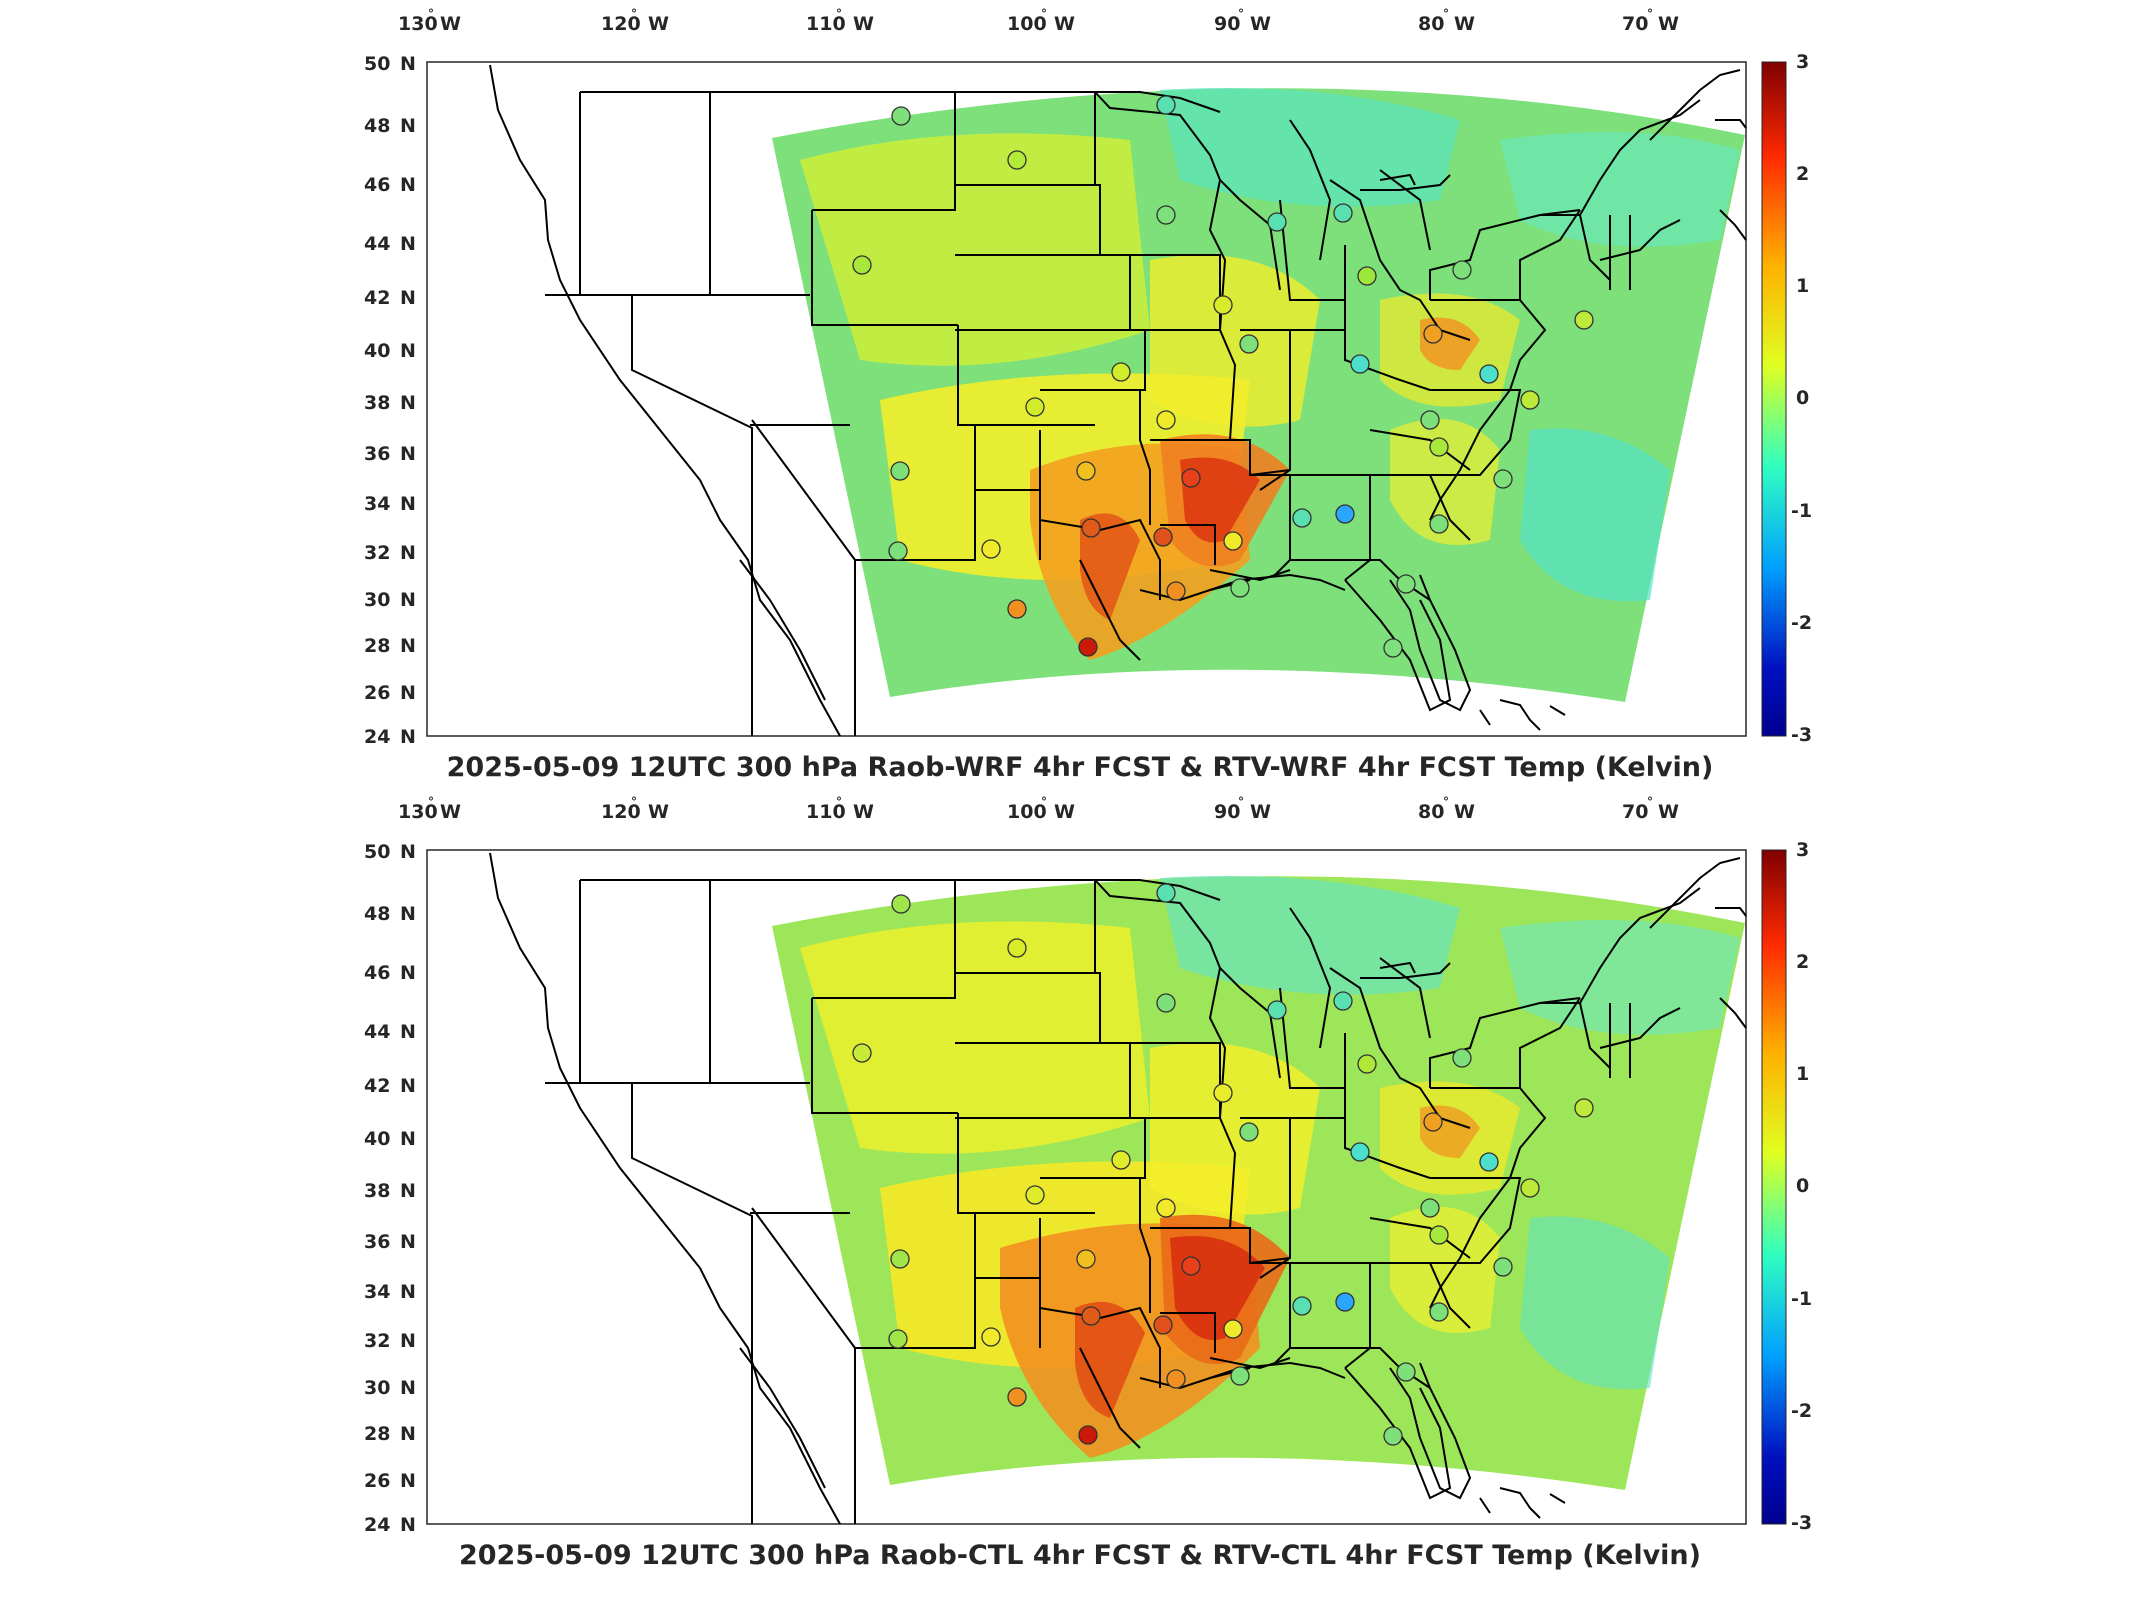 The height and width of the screenshot is (1600, 2133). I want to click on svg-text: -1, so click(1801, 511).